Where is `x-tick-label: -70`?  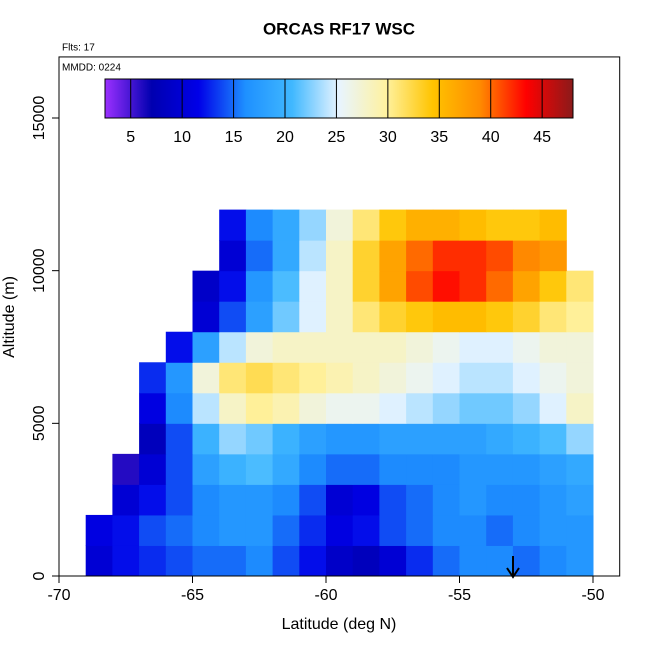 x-tick-label: -70 is located at coordinates (58, 595).